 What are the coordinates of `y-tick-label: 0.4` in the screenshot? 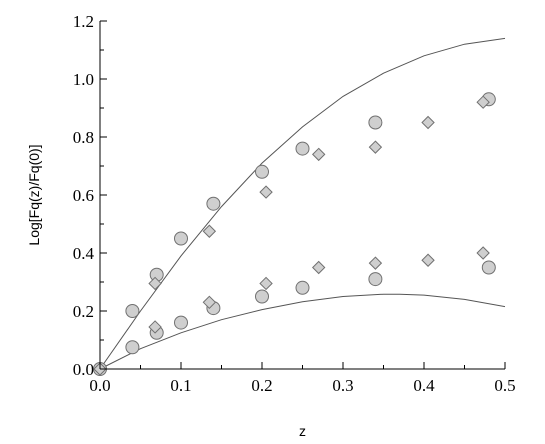 It's located at (84, 253).